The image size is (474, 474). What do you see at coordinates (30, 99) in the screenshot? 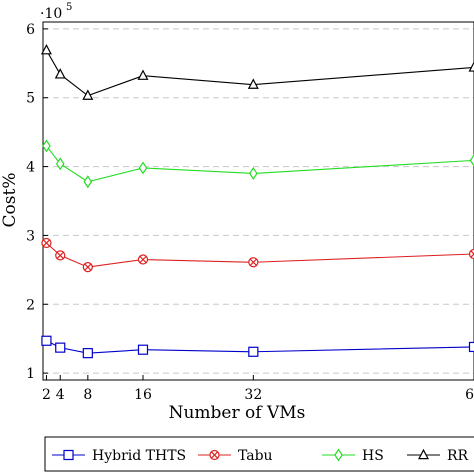
I see `y-tick-label: 5` at bounding box center [30, 99].